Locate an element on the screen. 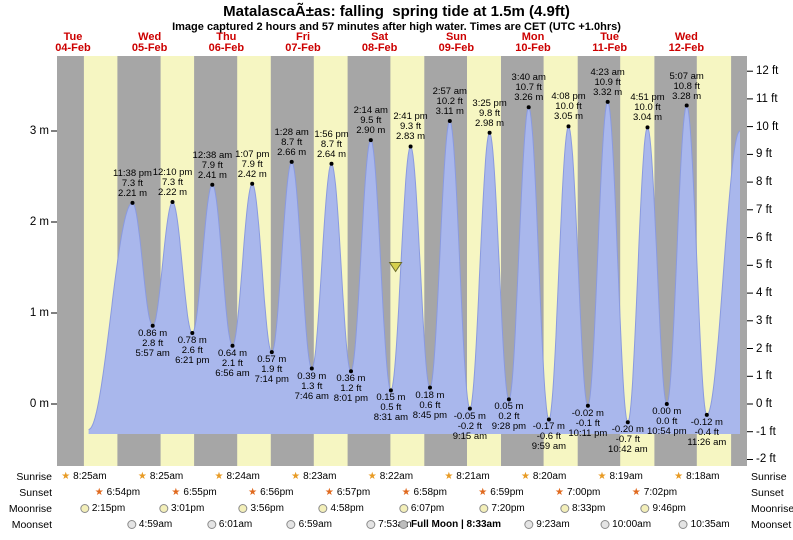 The width and height of the screenshot is (793, 540). annotation-line: -0.17 m is located at coordinates (548, 427).